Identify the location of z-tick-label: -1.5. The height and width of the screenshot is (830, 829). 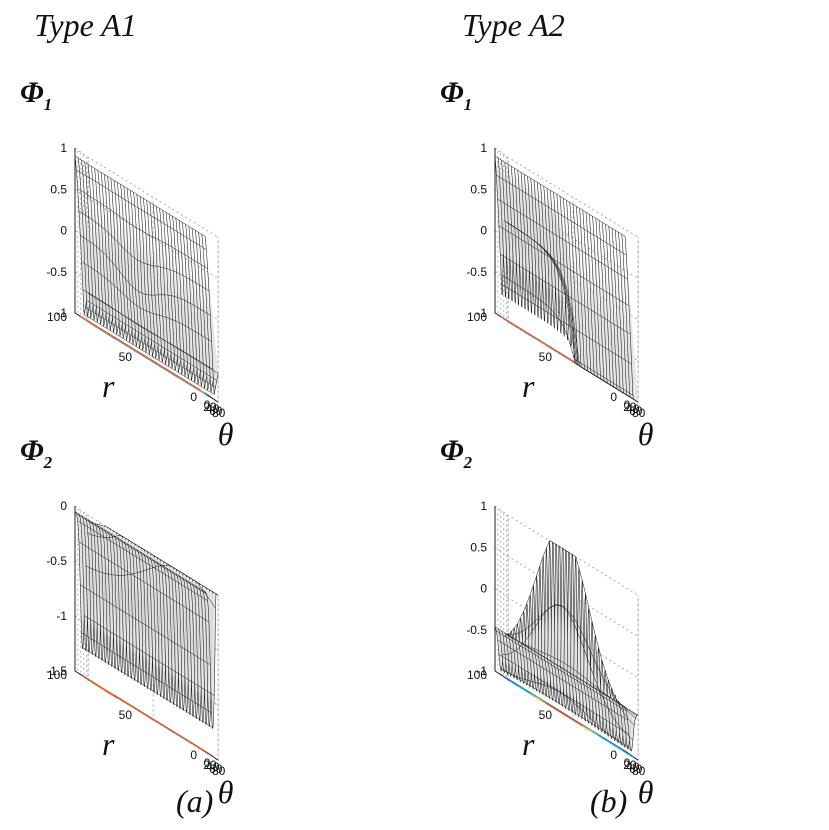
(56, 671).